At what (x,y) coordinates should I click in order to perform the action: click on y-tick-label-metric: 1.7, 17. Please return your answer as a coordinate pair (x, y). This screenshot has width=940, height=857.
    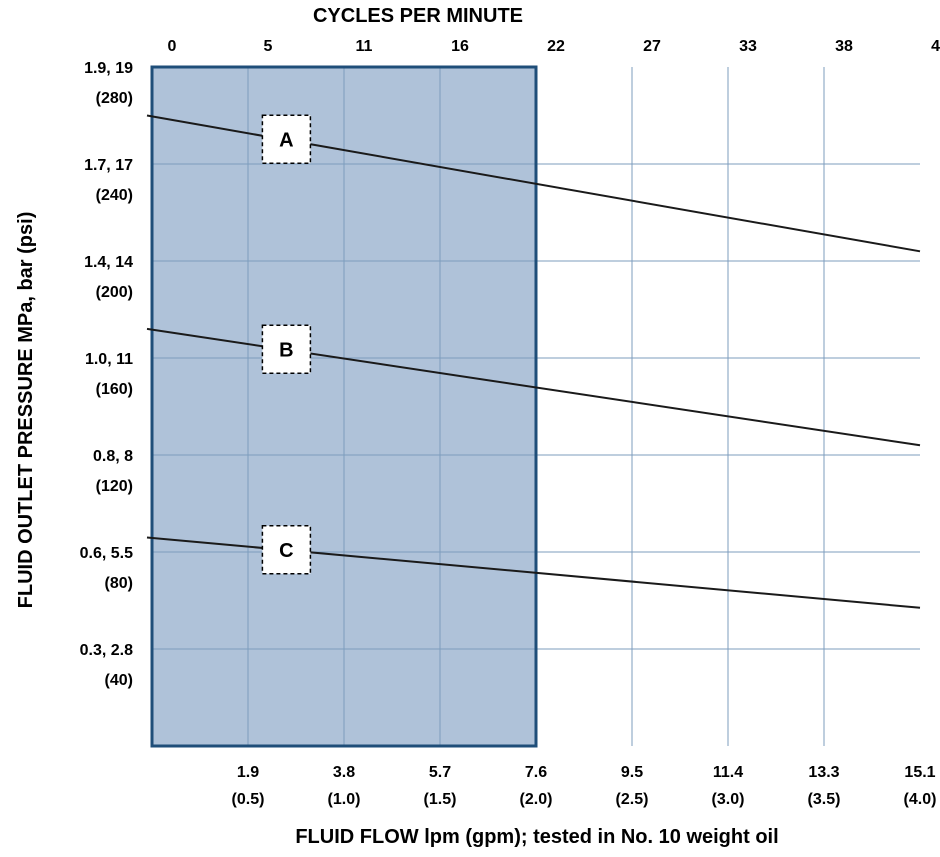
    Looking at the image, I should click on (108, 165).